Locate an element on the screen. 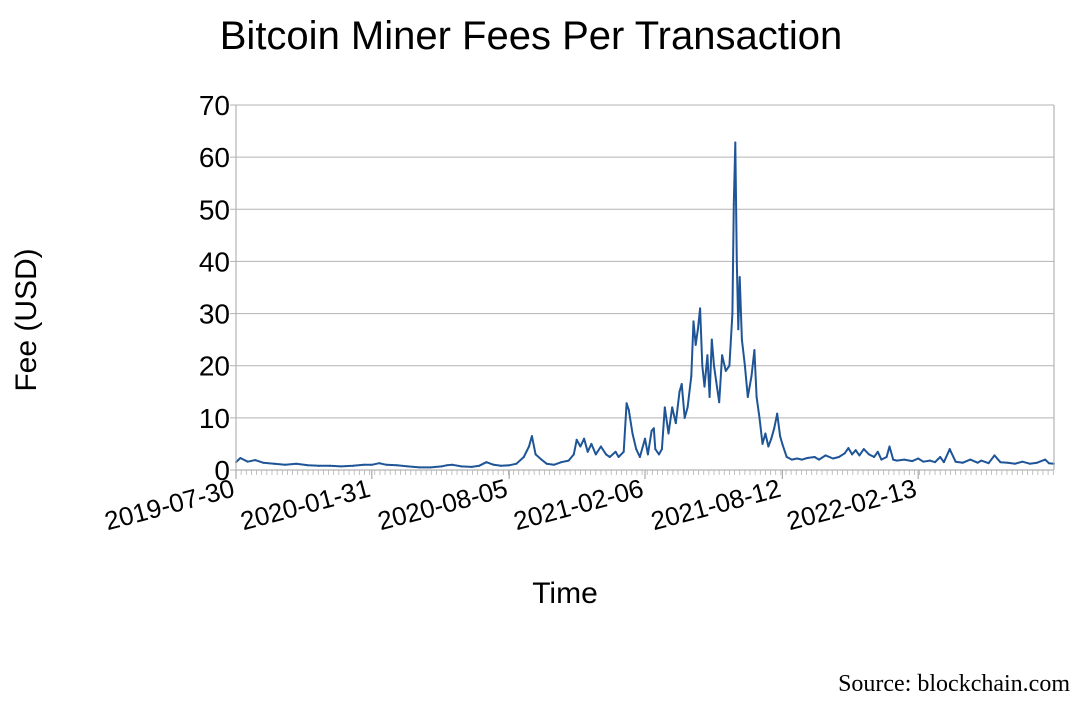 The height and width of the screenshot is (704, 1080). chart-title: Bitcoin Miner Fees Per Transaction is located at coordinates (531, 36).